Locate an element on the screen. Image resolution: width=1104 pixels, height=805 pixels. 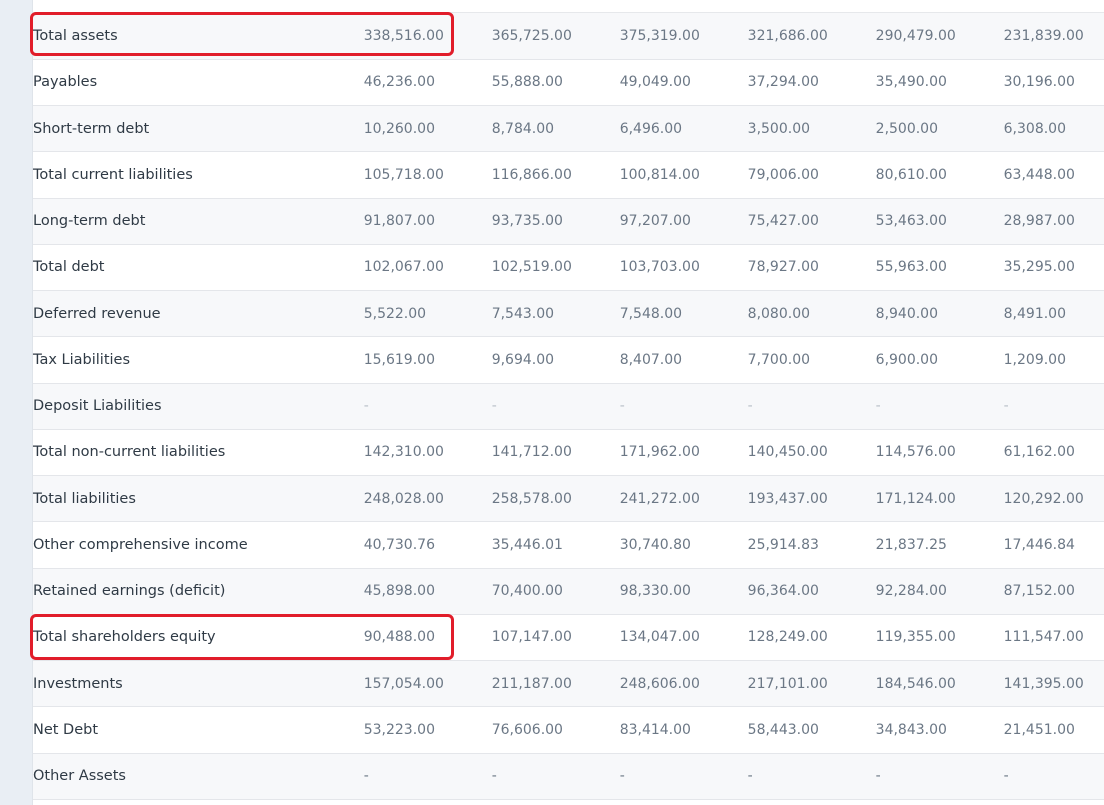
row-value: 248,028.00 is located at coordinates (403, 498).